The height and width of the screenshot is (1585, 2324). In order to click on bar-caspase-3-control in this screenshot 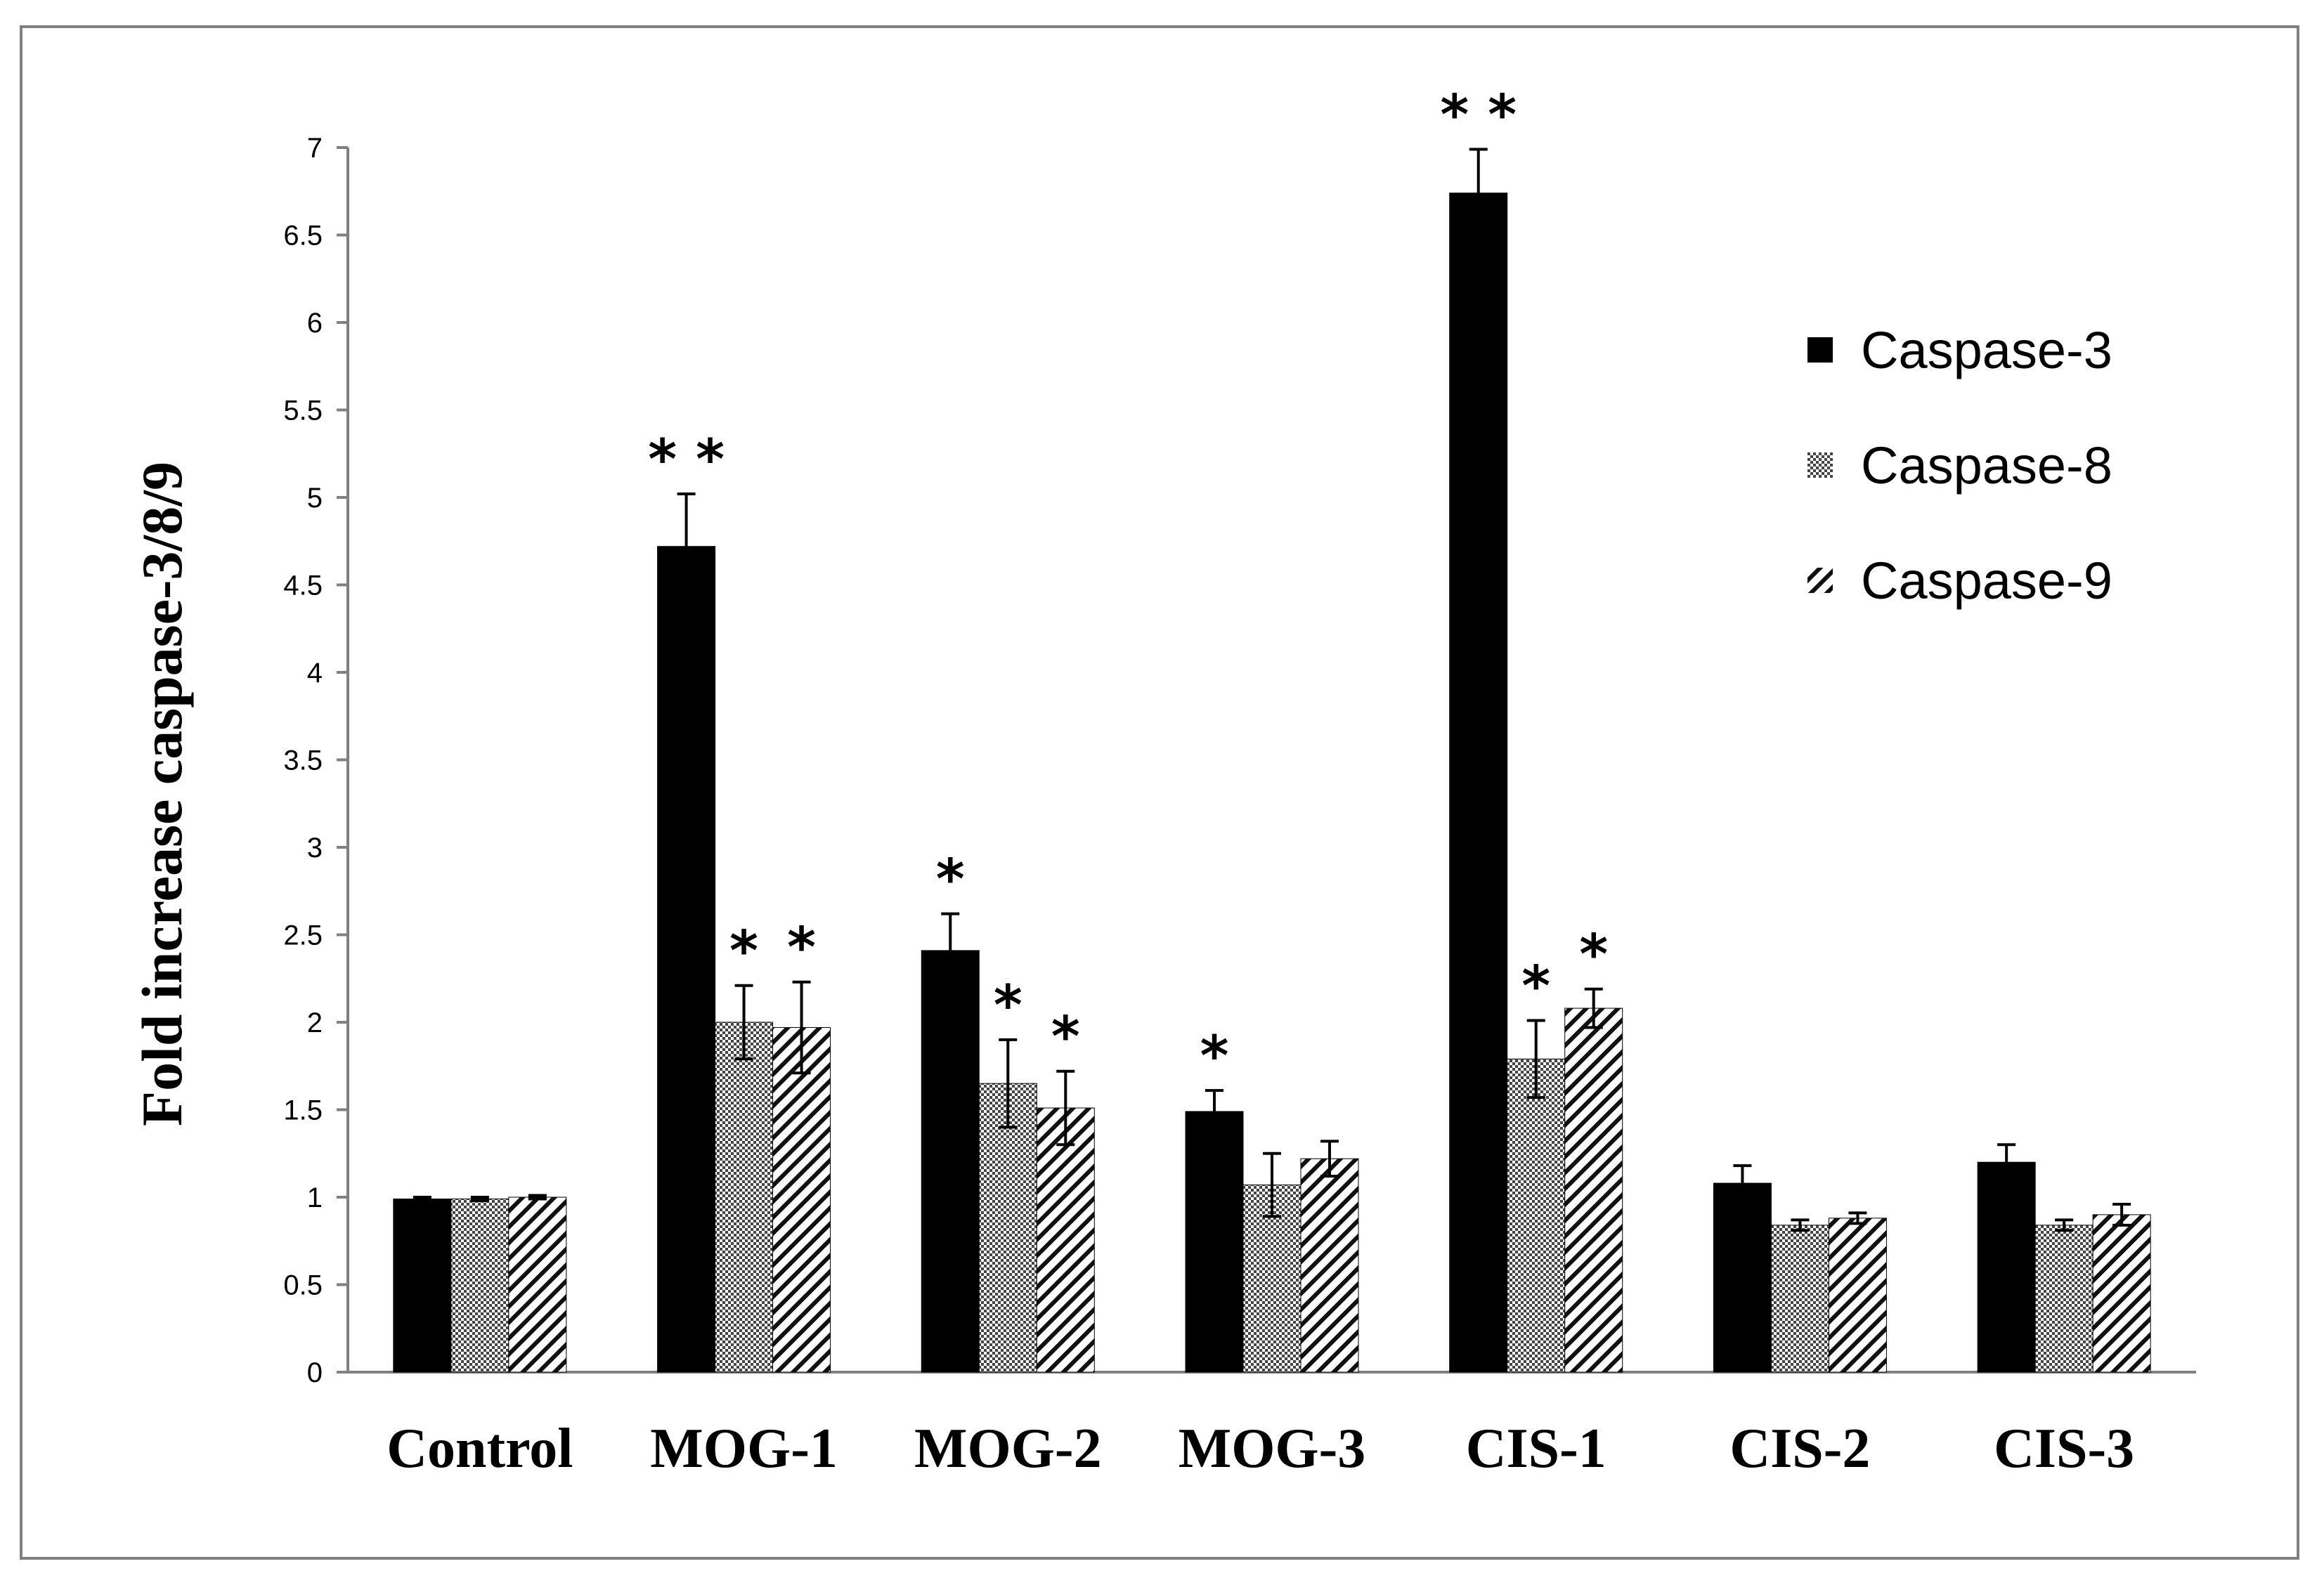, I will do `click(422, 1285)`.